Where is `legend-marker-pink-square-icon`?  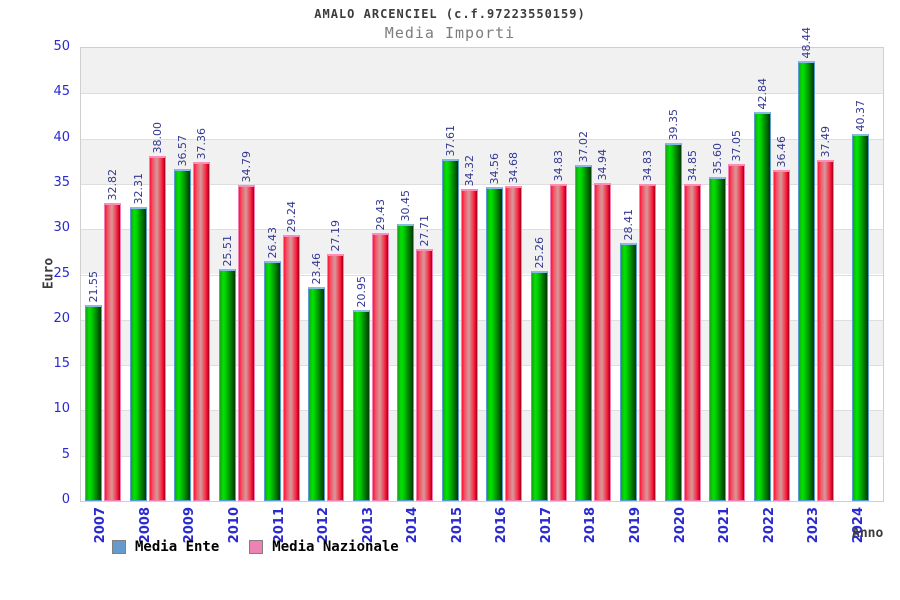
legend-marker-pink-square-icon is located at coordinates (256, 547).